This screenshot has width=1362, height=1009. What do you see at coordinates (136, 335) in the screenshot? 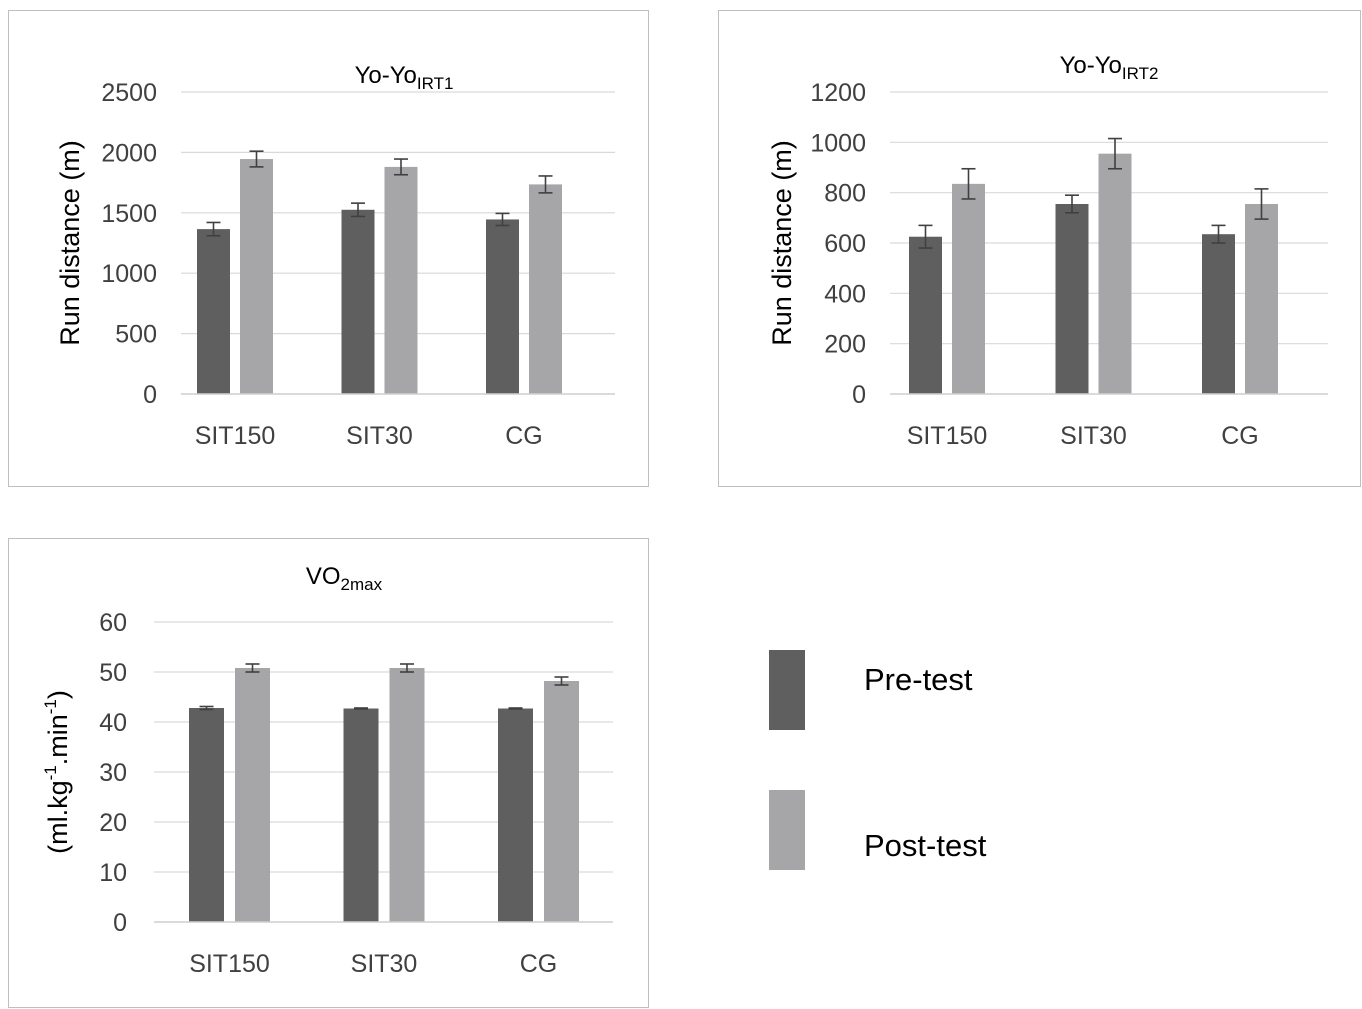
I see `y-tick-label: 500` at bounding box center [136, 335].